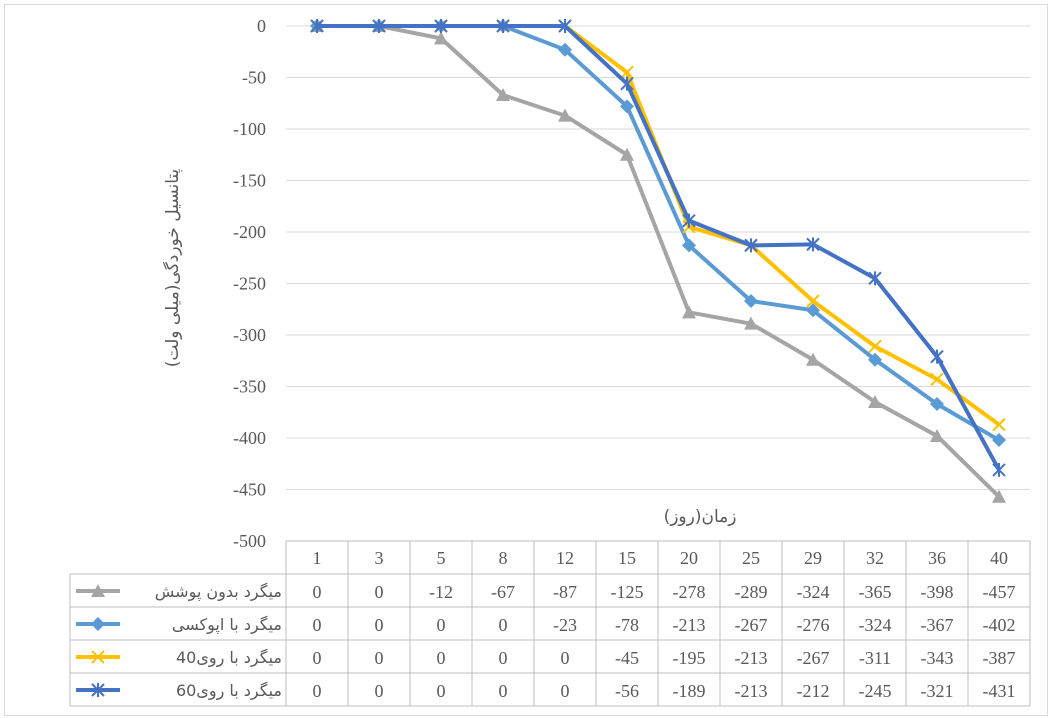 The height and width of the screenshot is (718, 1050). I want to click on x-tick-label: 1, so click(317, 558).